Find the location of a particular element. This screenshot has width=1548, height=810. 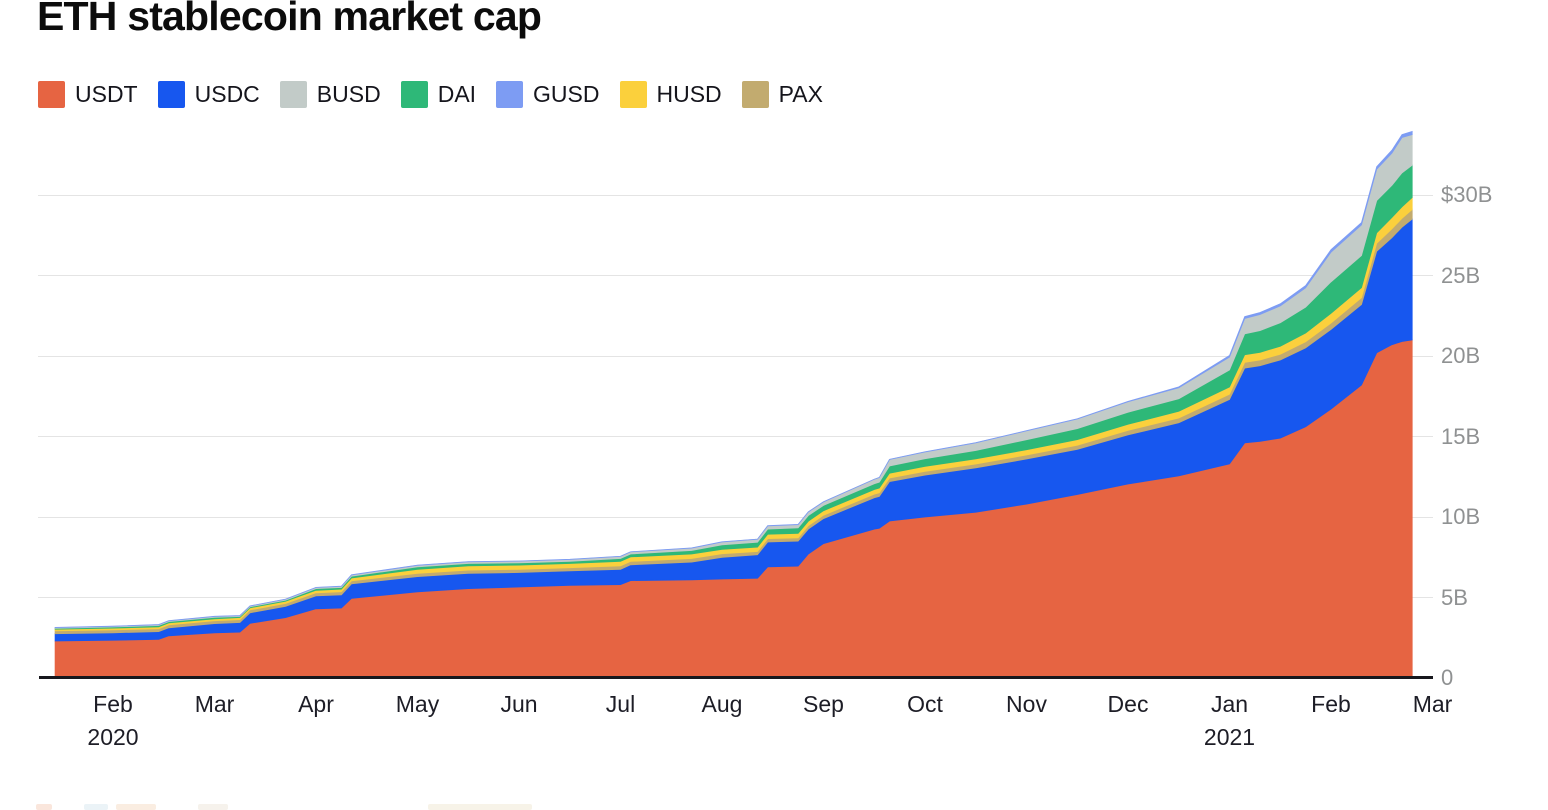

legend-swatch-usdc is located at coordinates (171, 94).